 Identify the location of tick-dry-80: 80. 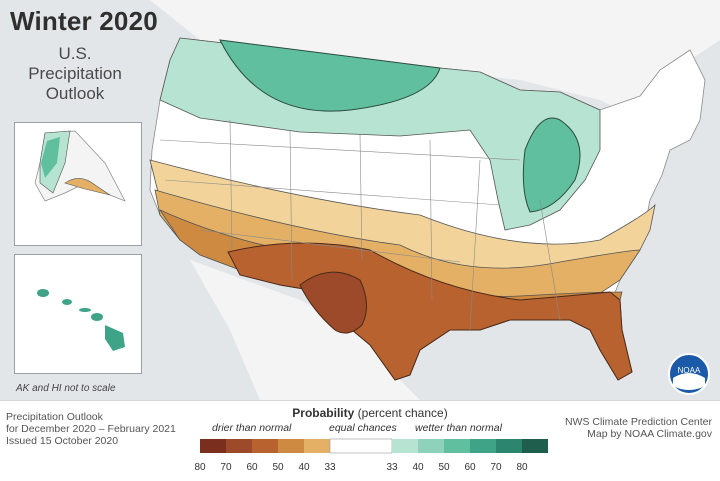
(200, 467).